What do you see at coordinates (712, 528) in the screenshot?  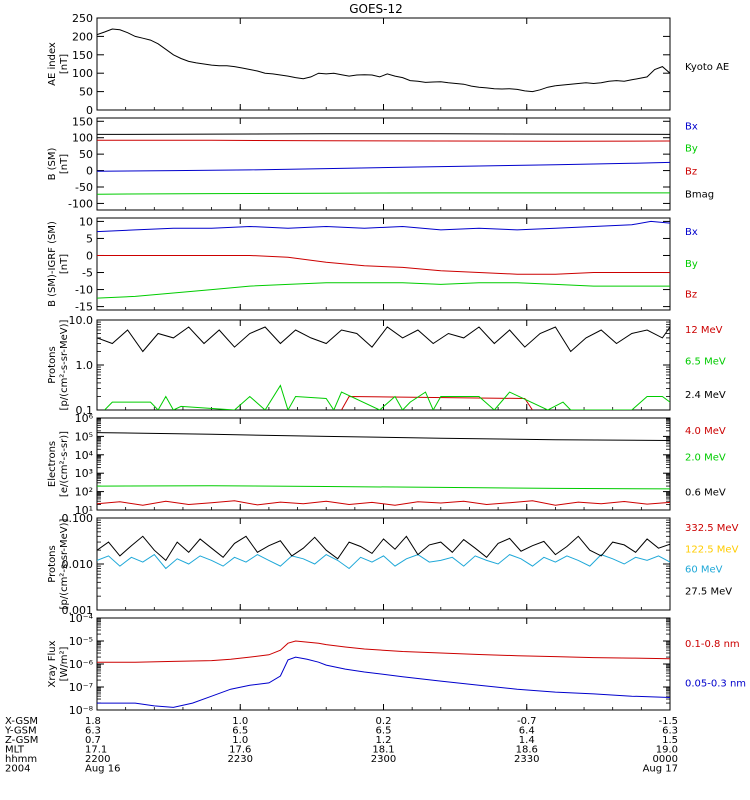 I see `legend-label: 332.5 MeV` at bounding box center [712, 528].